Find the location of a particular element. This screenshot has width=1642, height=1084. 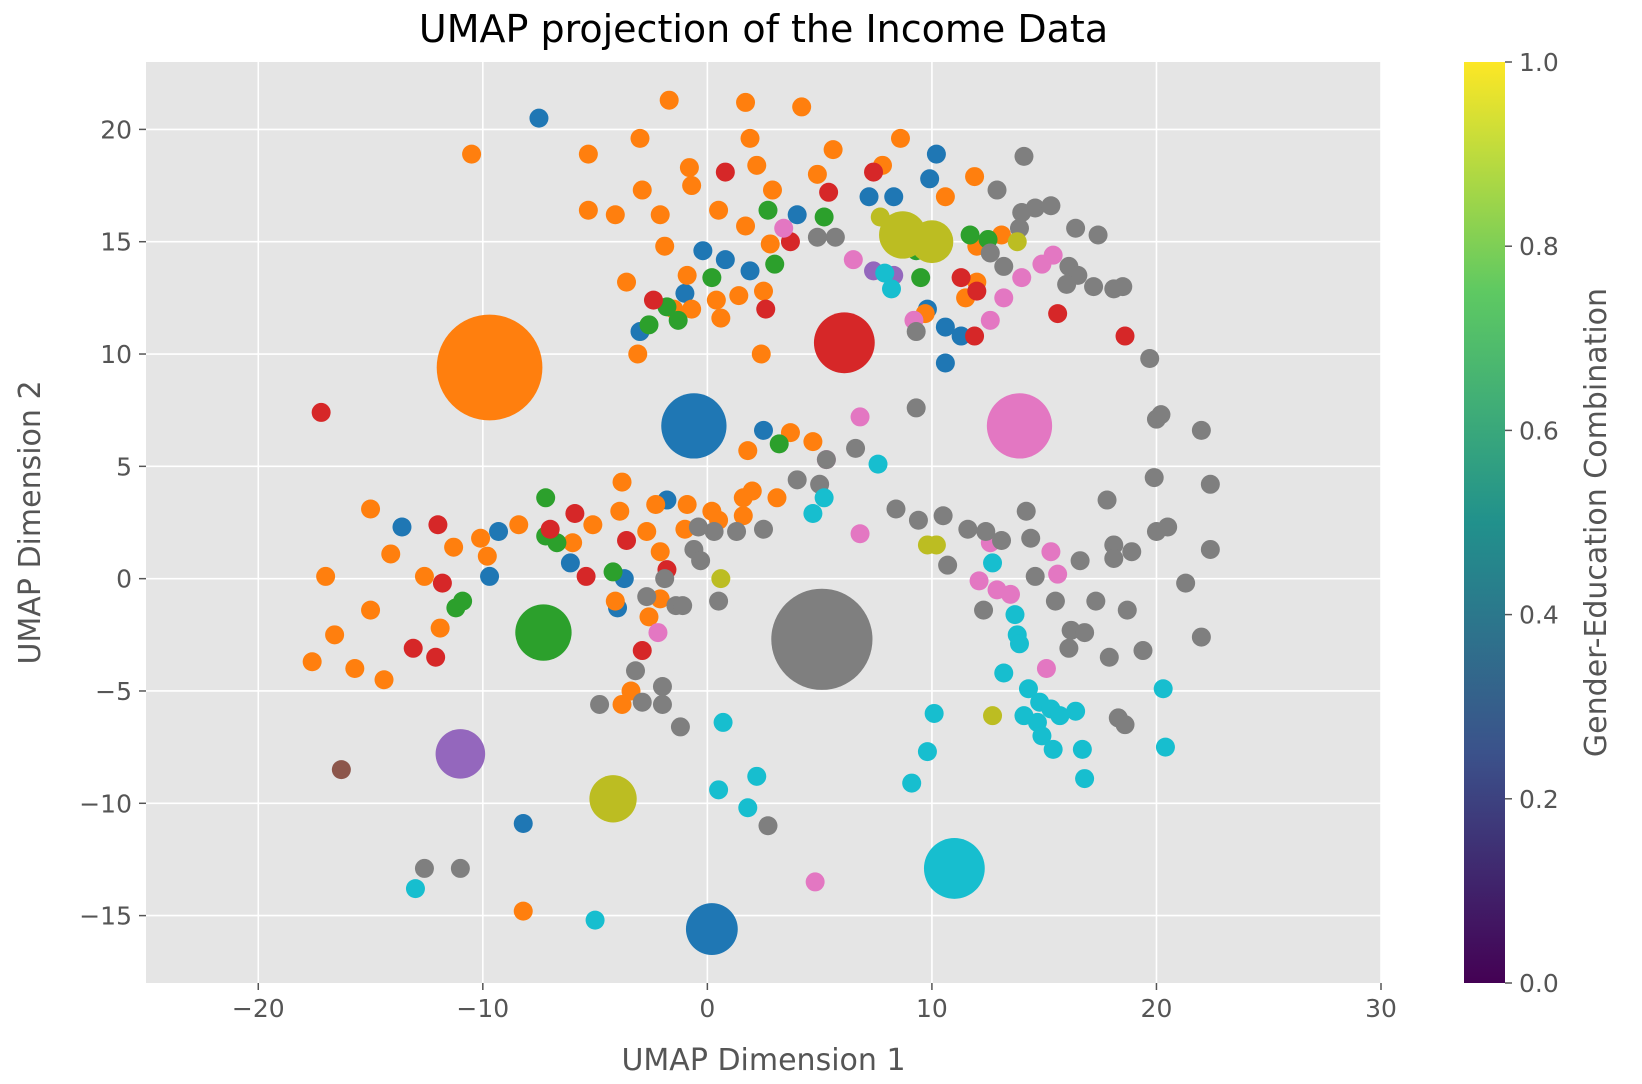

y-axis-label: UMAP Dimension 2 is located at coordinates (30, 522).